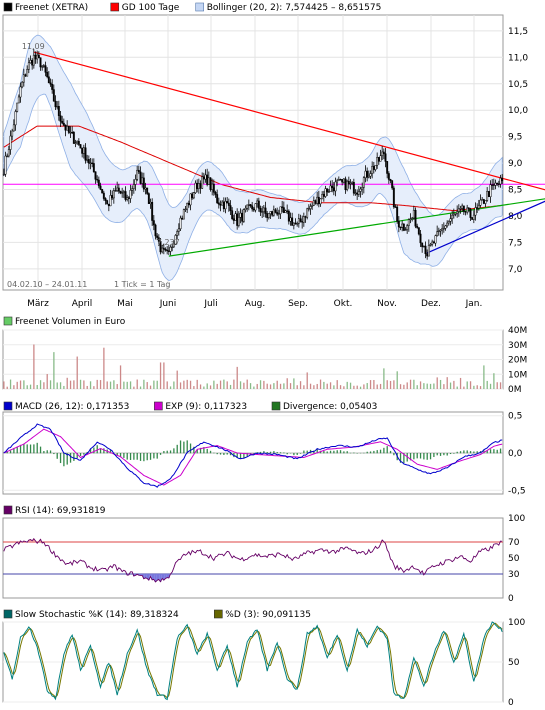  I want to click on low-annotation: 7,237, so click(168, 242).